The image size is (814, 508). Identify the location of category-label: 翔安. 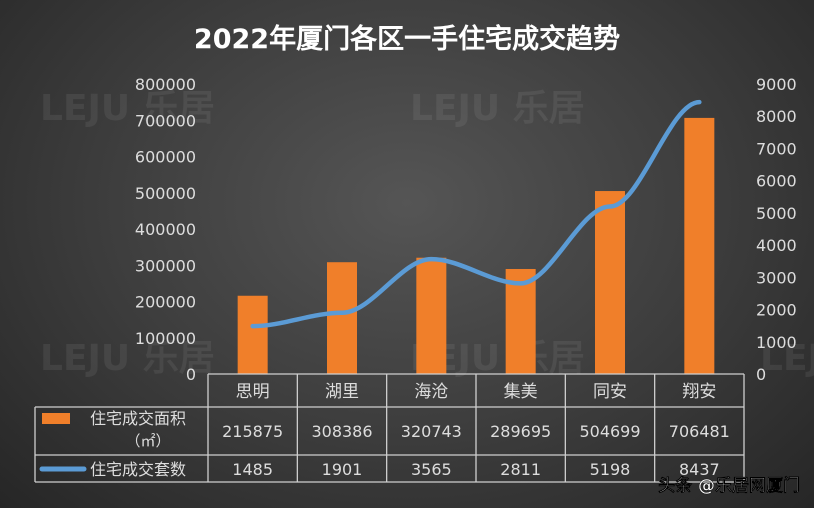
(699, 392).